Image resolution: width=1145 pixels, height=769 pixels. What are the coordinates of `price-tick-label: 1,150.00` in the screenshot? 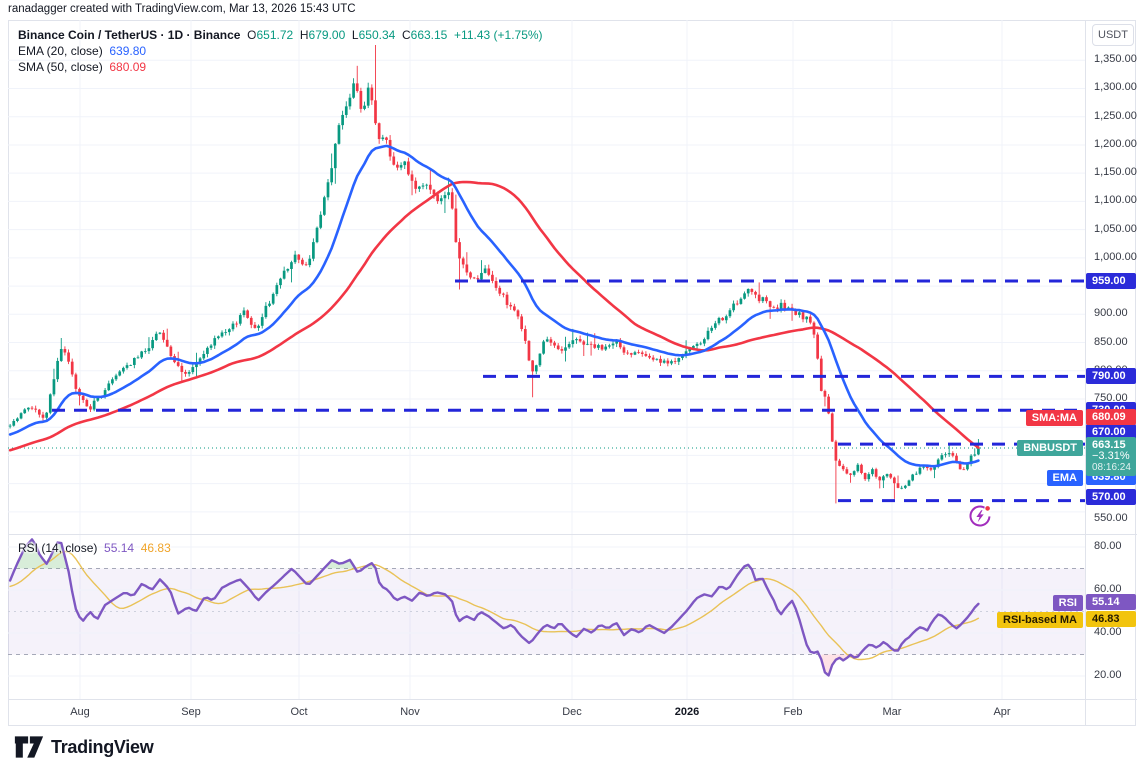 It's located at (1115, 172).